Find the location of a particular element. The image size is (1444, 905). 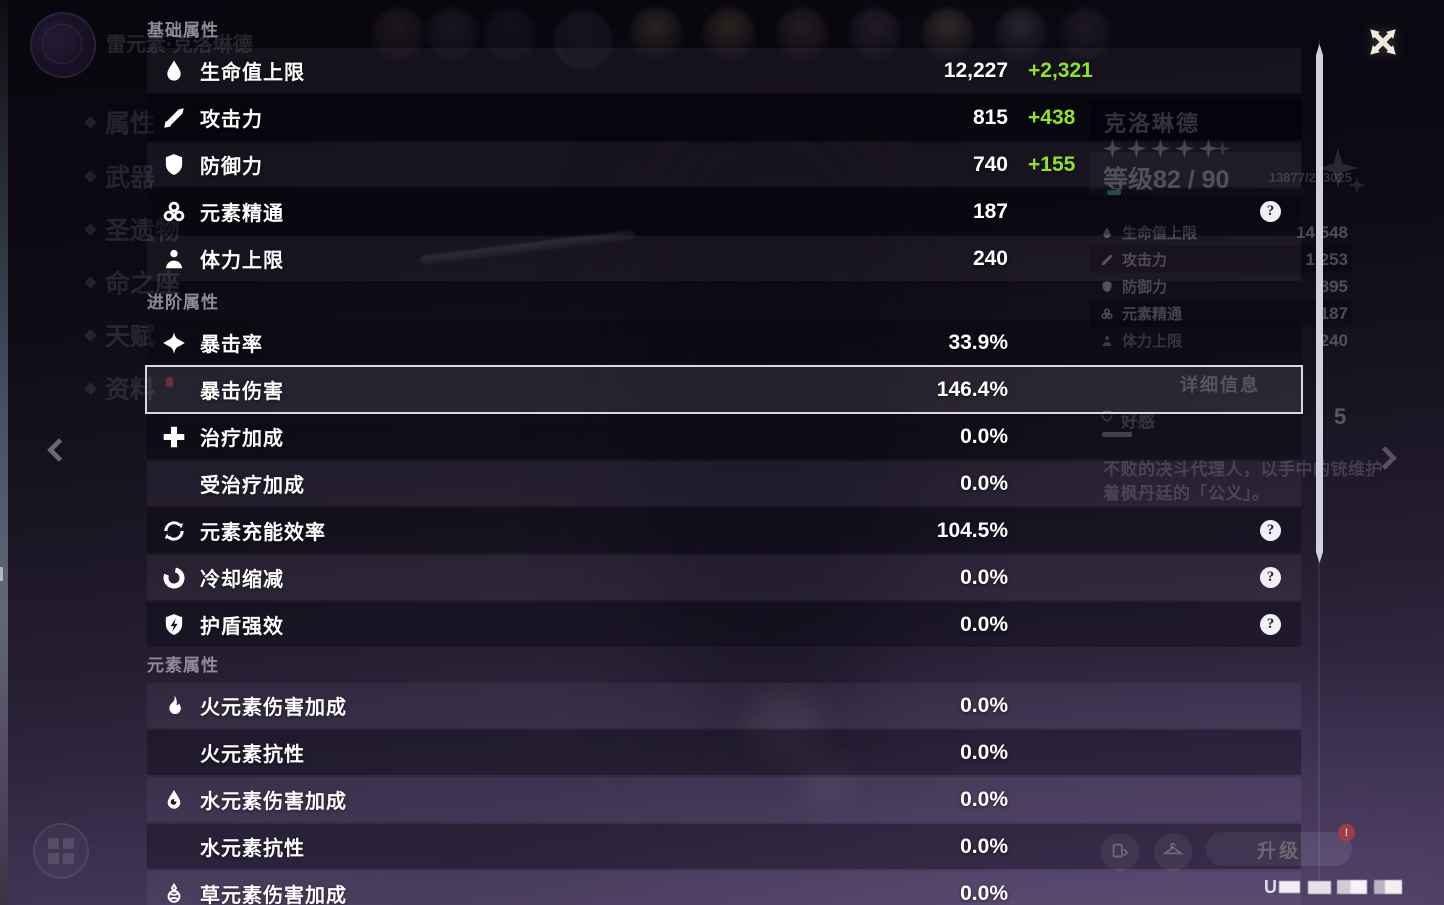

no-icon is located at coordinates (174, 484).